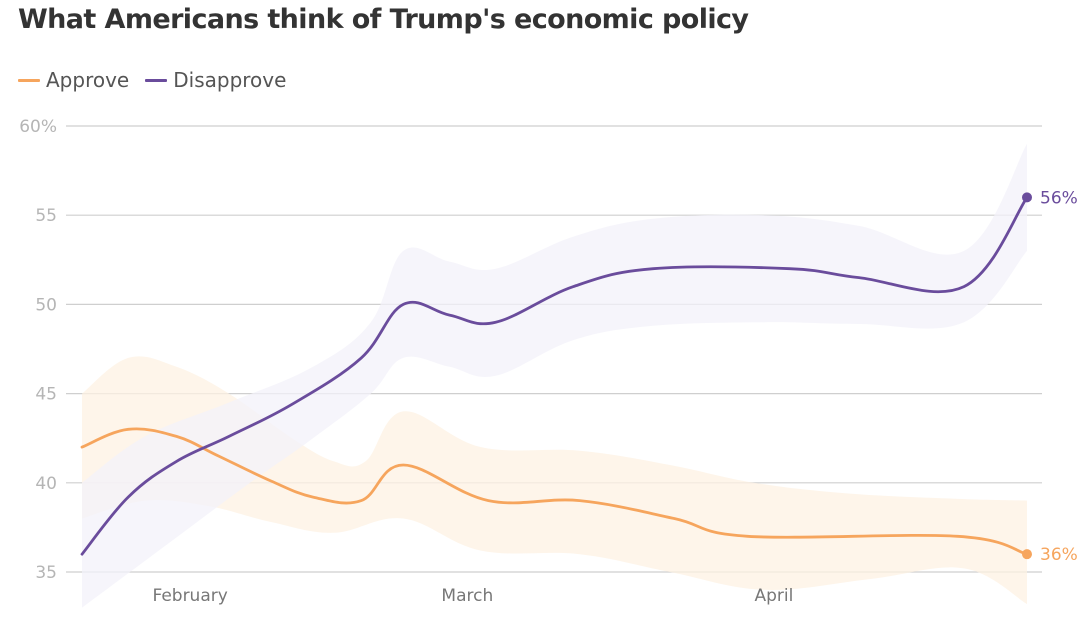 The height and width of the screenshot is (617, 1088). What do you see at coordinates (189, 596) in the screenshot?
I see `x-tick-label: February` at bounding box center [189, 596].